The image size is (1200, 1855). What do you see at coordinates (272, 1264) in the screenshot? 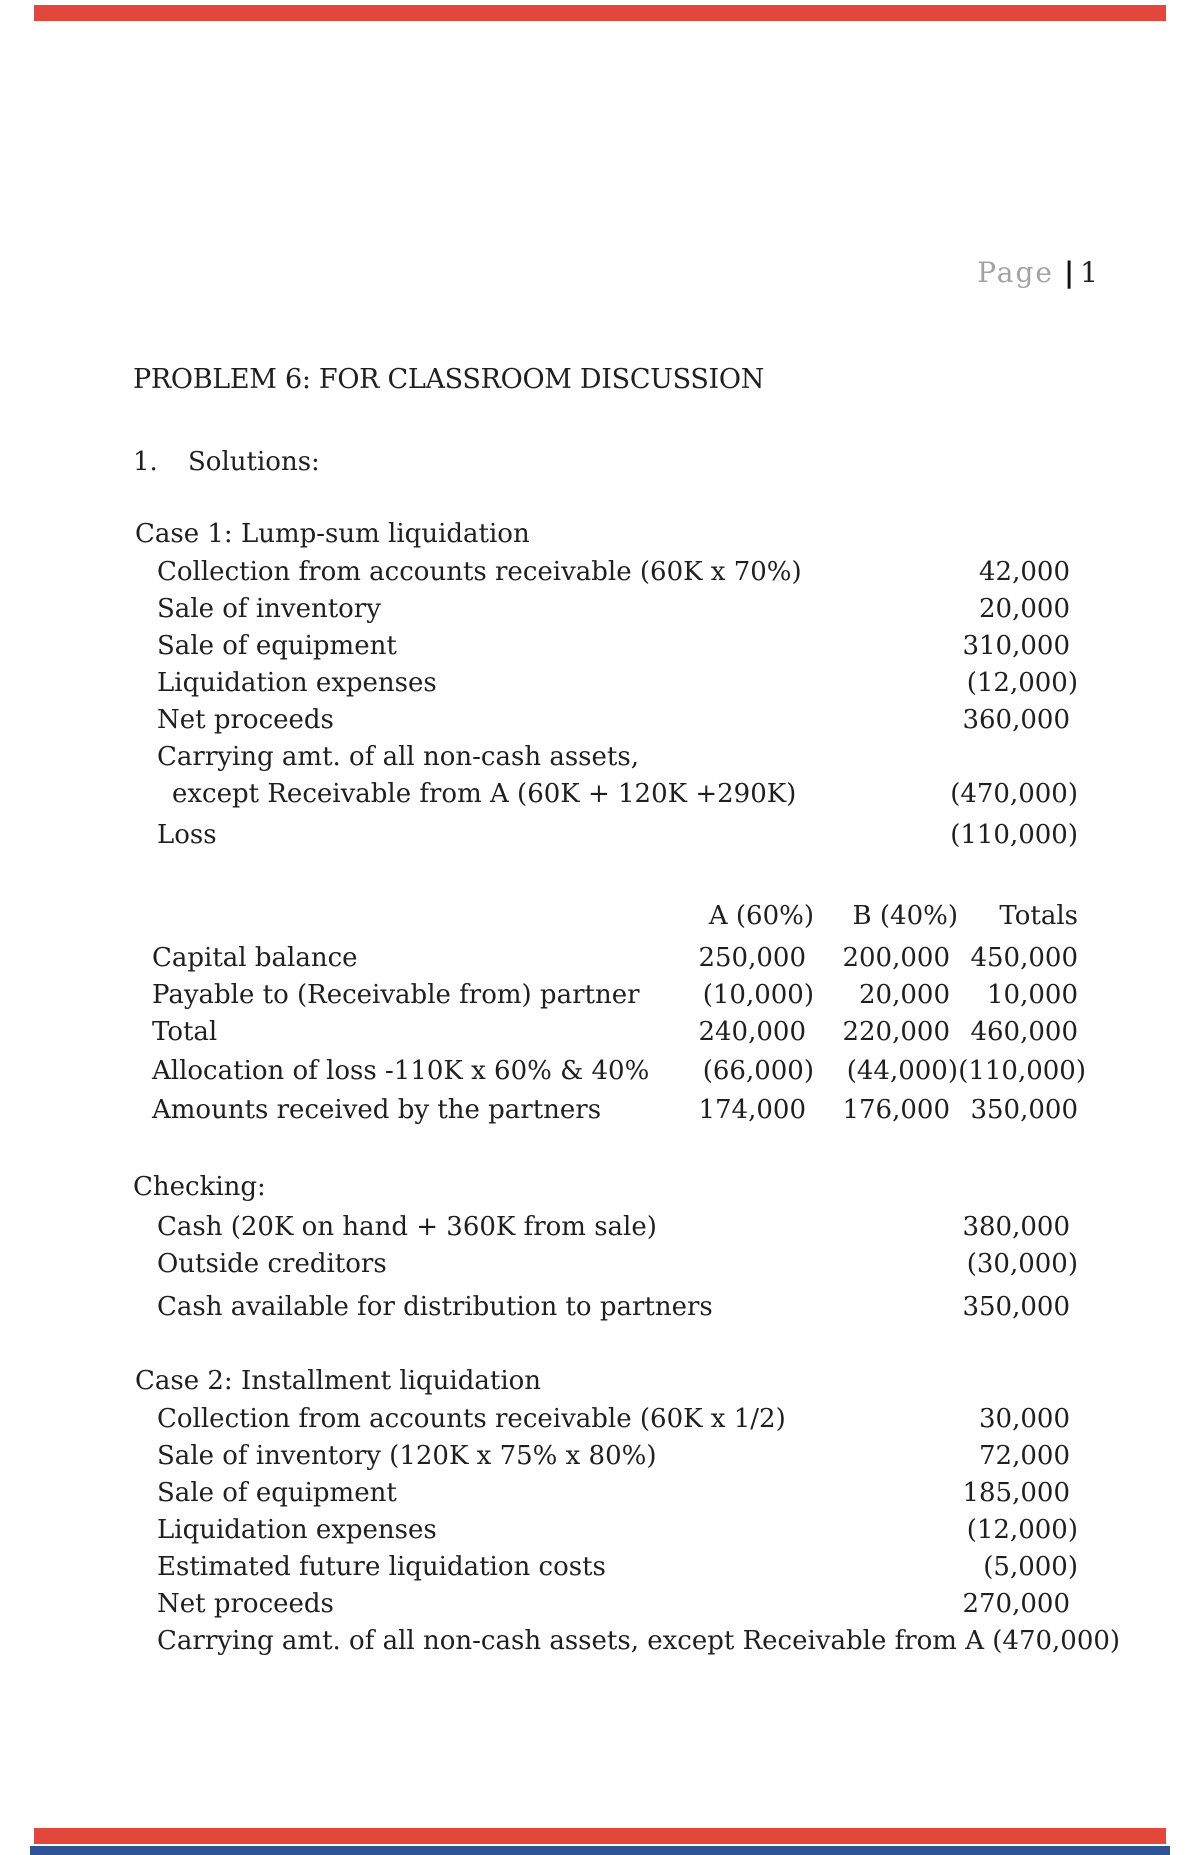
I see `line-item-label: Outside creditors` at bounding box center [272, 1264].